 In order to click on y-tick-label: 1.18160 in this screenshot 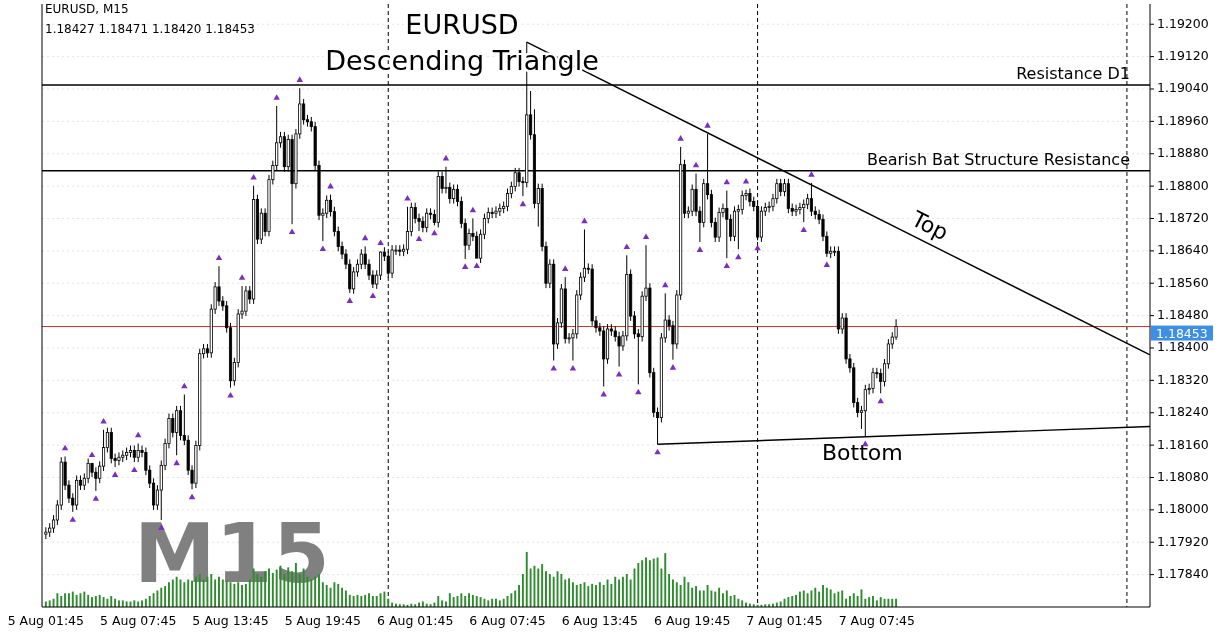, I will do `click(1183, 444)`.